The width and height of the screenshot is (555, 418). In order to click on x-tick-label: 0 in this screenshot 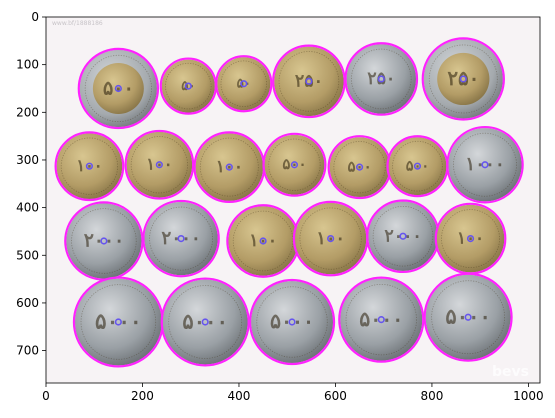, I will do `click(46, 396)`.